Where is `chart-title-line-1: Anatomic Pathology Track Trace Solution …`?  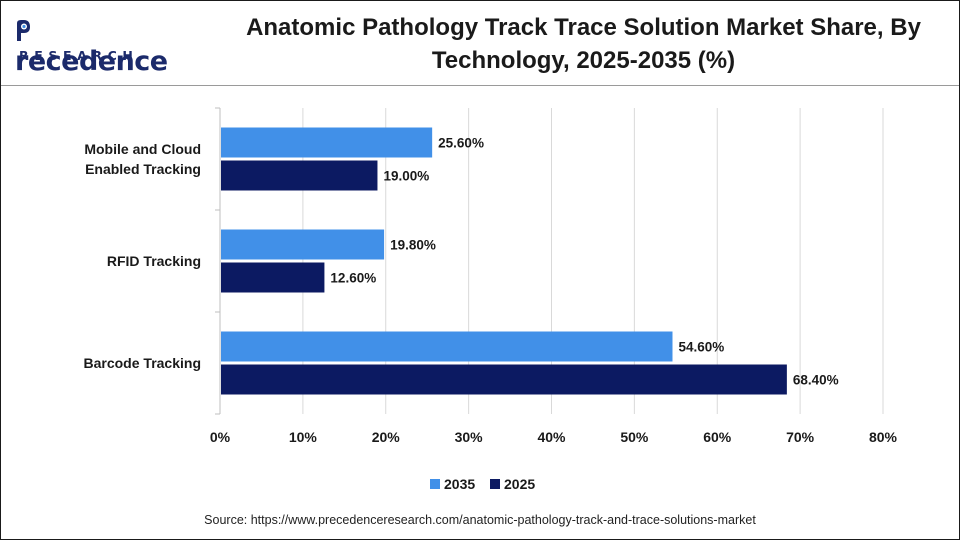 chart-title-line-1: Anatomic Pathology Track Trace Solution … is located at coordinates (583, 27).